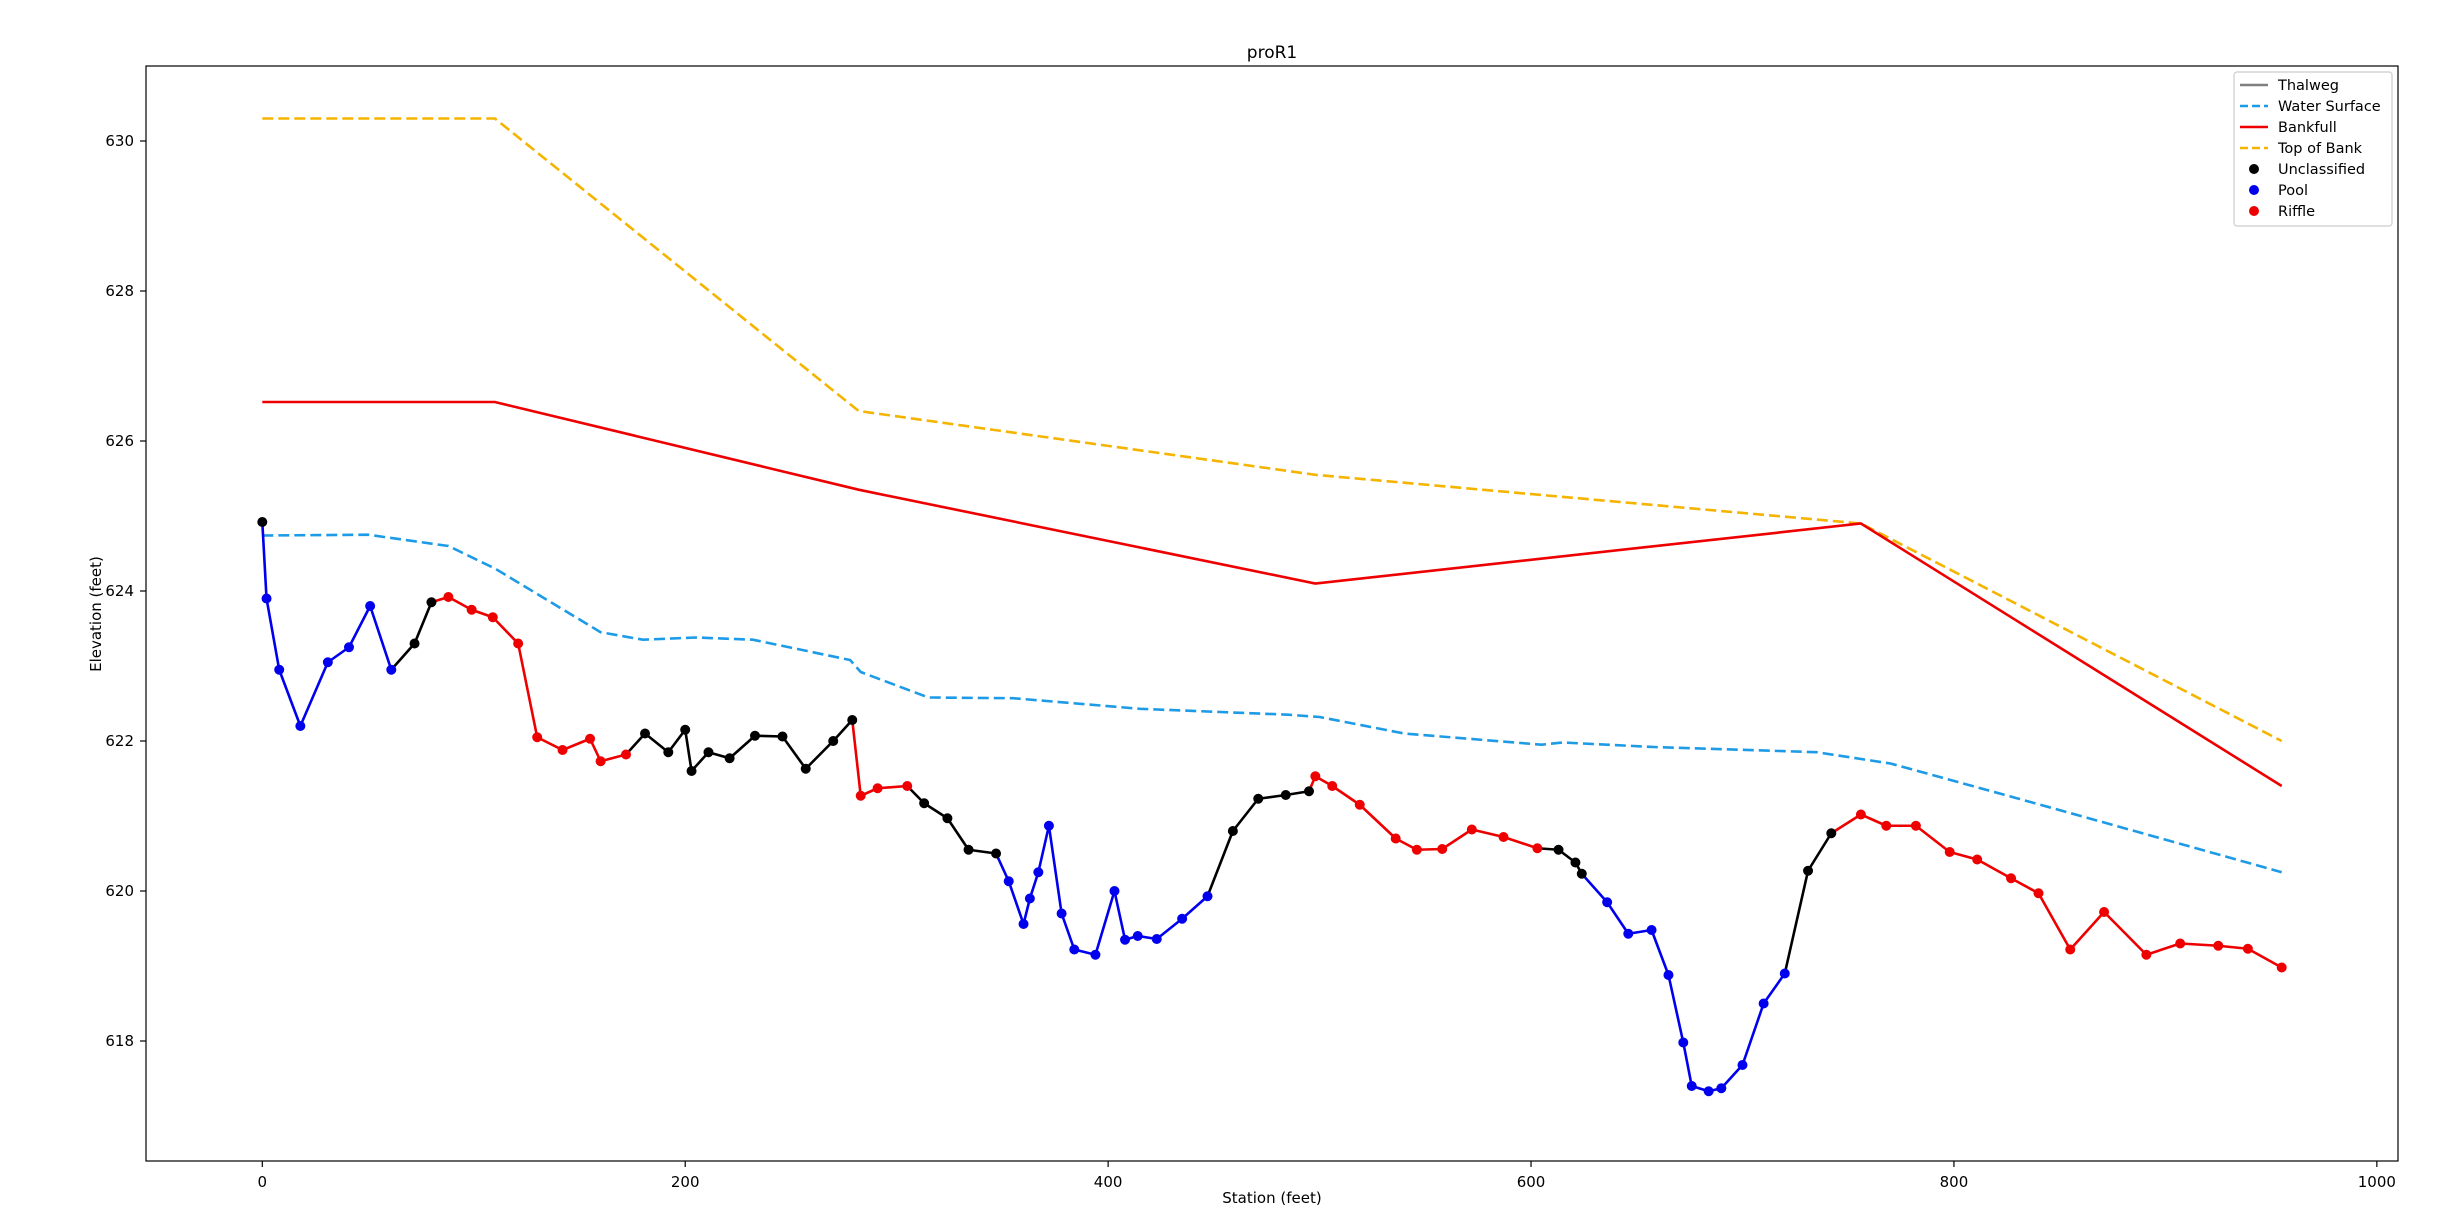  What do you see at coordinates (2293, 191) in the screenshot?
I see `legend-label-pool: Pool` at bounding box center [2293, 191].